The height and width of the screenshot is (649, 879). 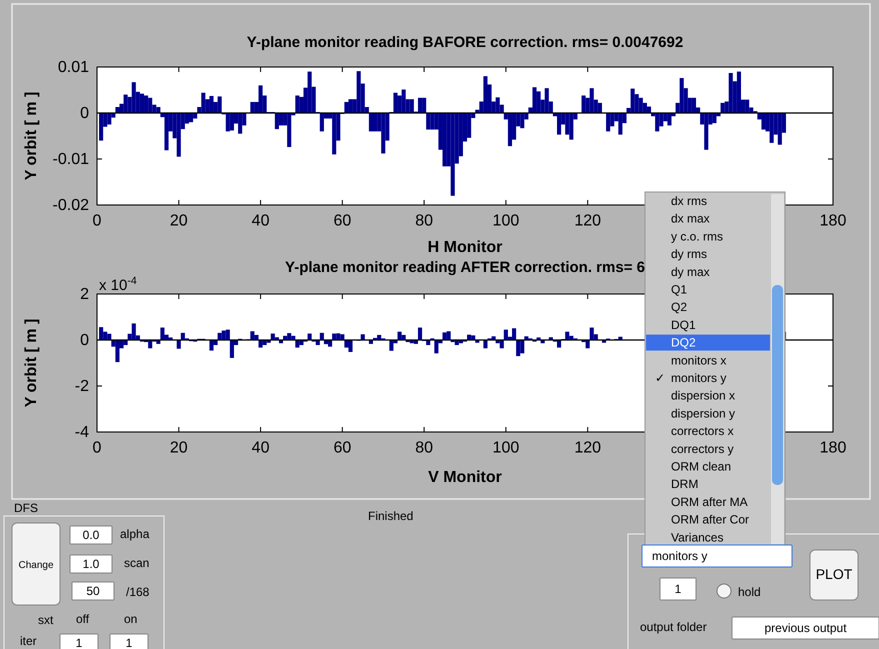 I want to click on text: Finished, so click(x=391, y=516).